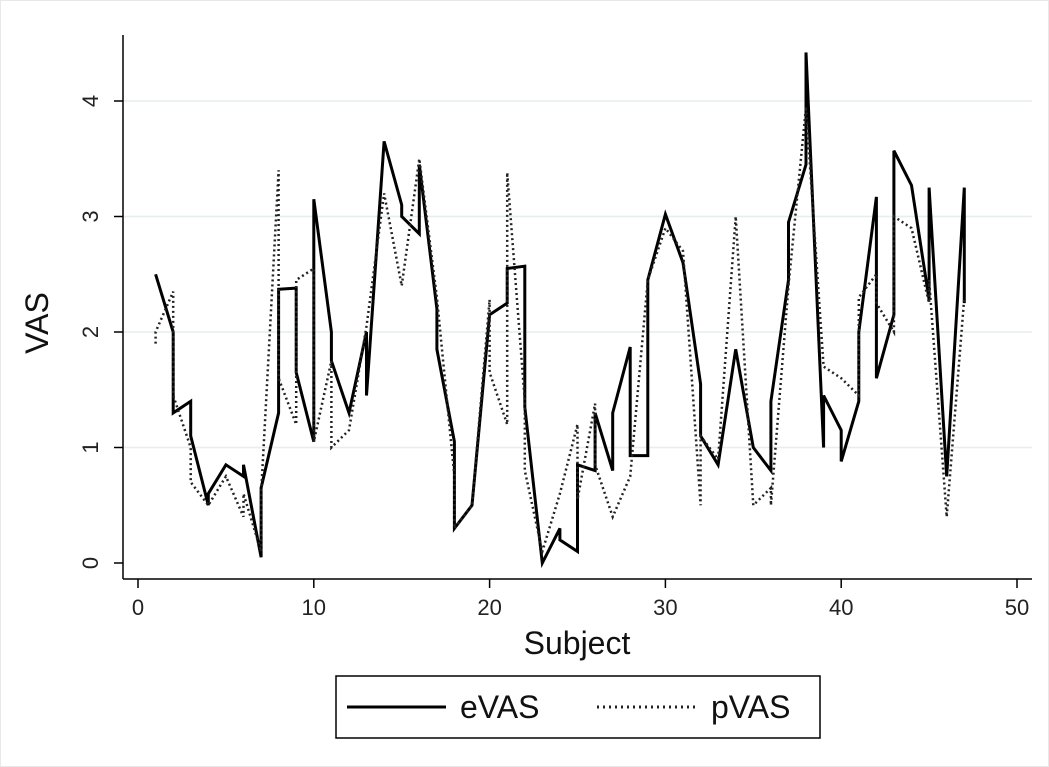 Image resolution: width=1049 pixels, height=767 pixels. I want to click on x-tick-label-2: 20, so click(489, 607).